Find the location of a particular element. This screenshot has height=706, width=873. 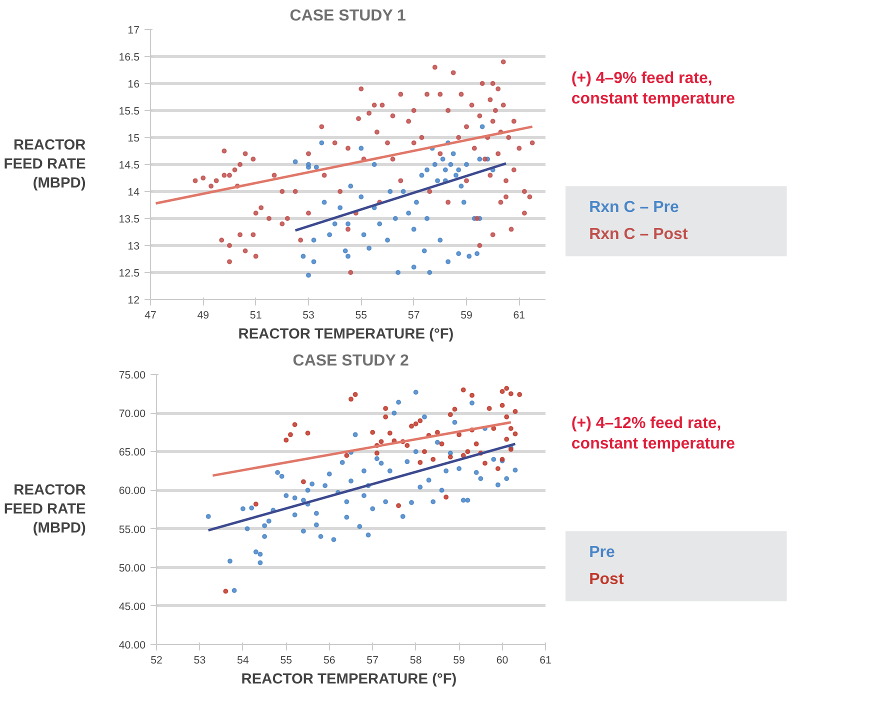

y-tick-label: 12.5 is located at coordinates (129, 274).